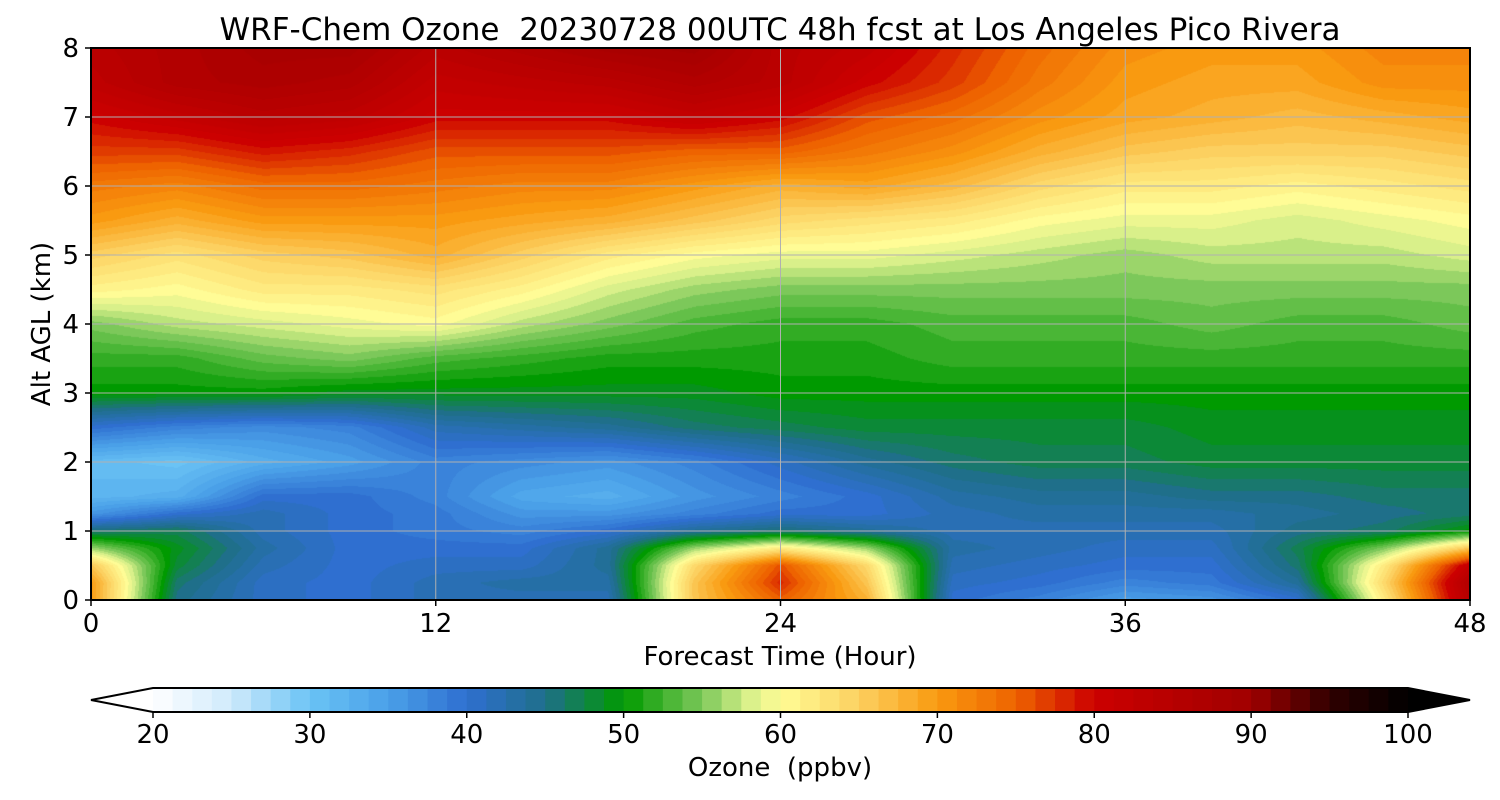  I want to click on y-tick-label: 4, so click(70, 325).